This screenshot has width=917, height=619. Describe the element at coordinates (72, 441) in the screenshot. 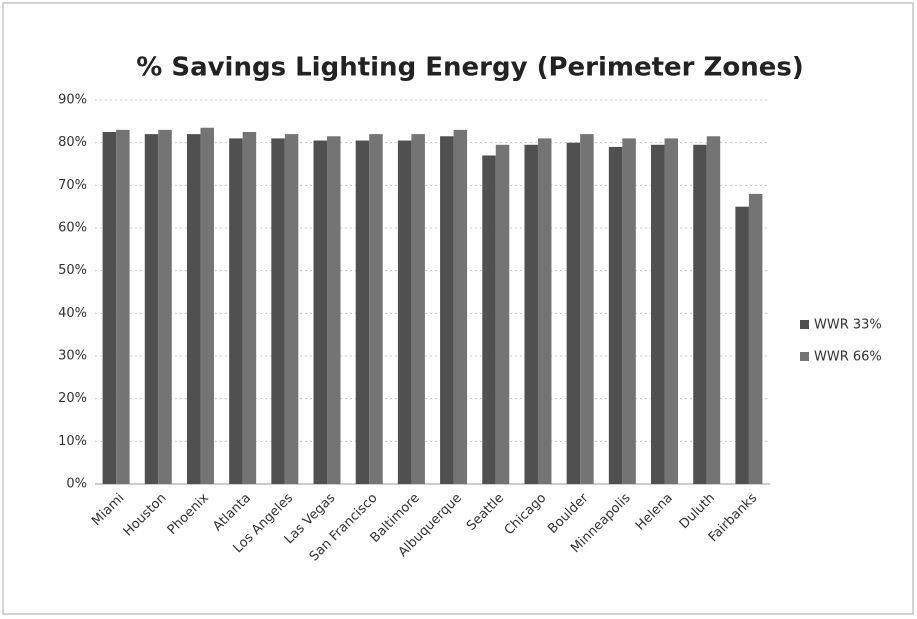

I see `y-tick-label: 10%` at that location.